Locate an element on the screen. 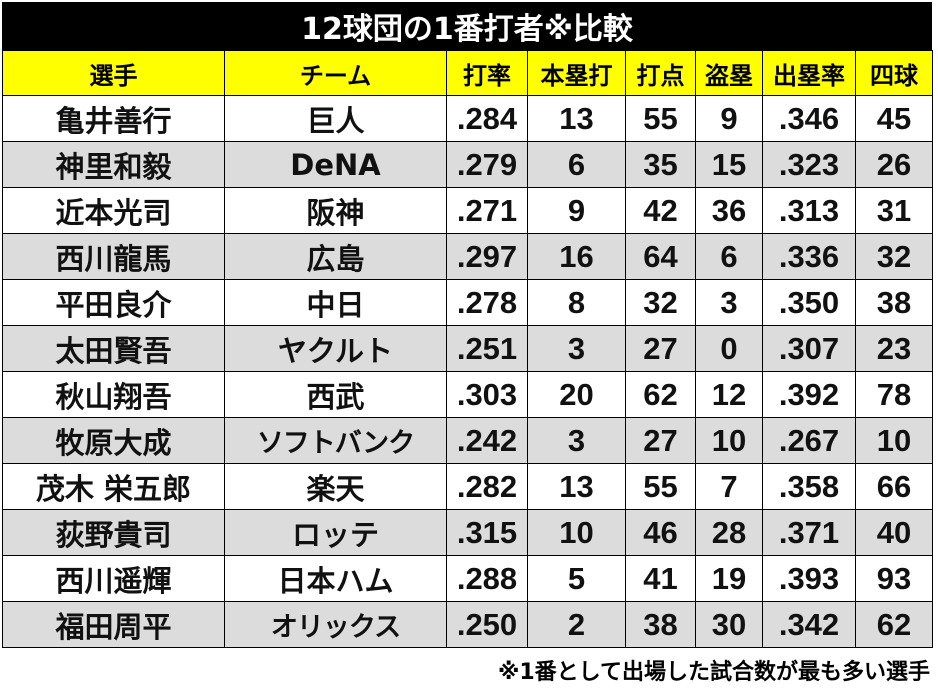 The image size is (938, 697). home-runs-cell: 2 is located at coordinates (576, 624).